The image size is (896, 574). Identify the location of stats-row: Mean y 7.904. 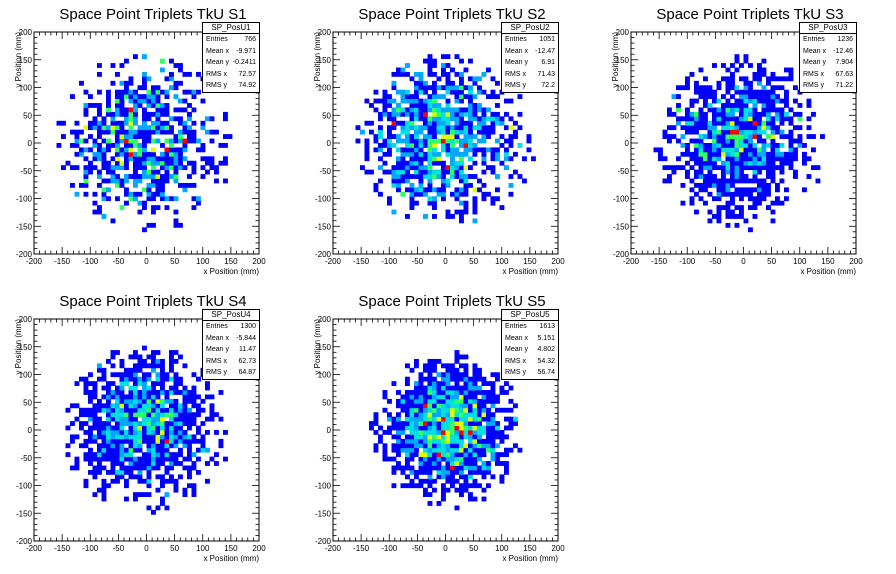
(828, 63).